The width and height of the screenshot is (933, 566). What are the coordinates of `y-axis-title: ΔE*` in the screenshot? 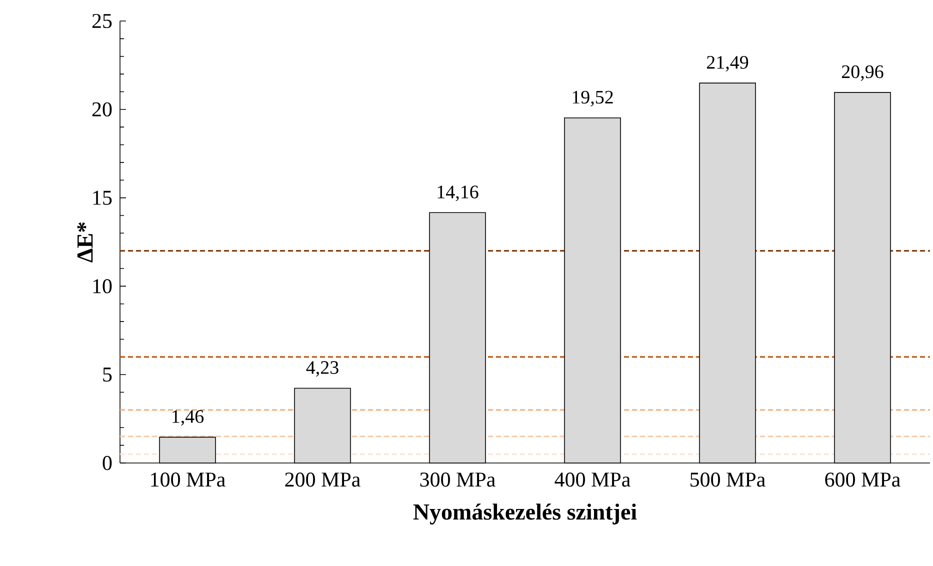 It's located at (85, 242).